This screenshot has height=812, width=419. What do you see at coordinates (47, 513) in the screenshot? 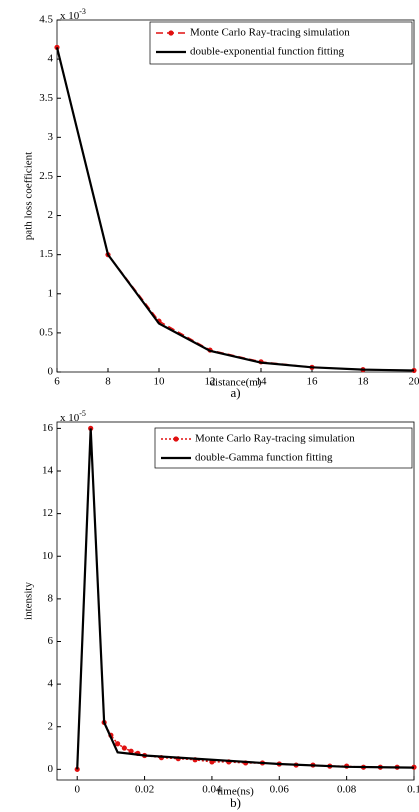
I see `y-tick-label: 12` at bounding box center [47, 513].